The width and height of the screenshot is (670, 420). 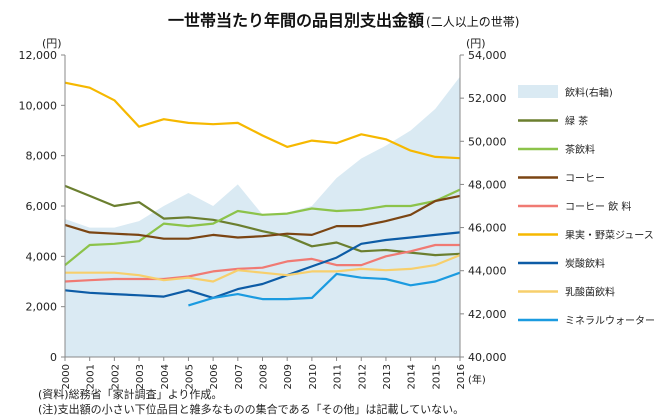 I want to click on legend-label-5: 果実・野菜ジュース, so click(x=609, y=235).